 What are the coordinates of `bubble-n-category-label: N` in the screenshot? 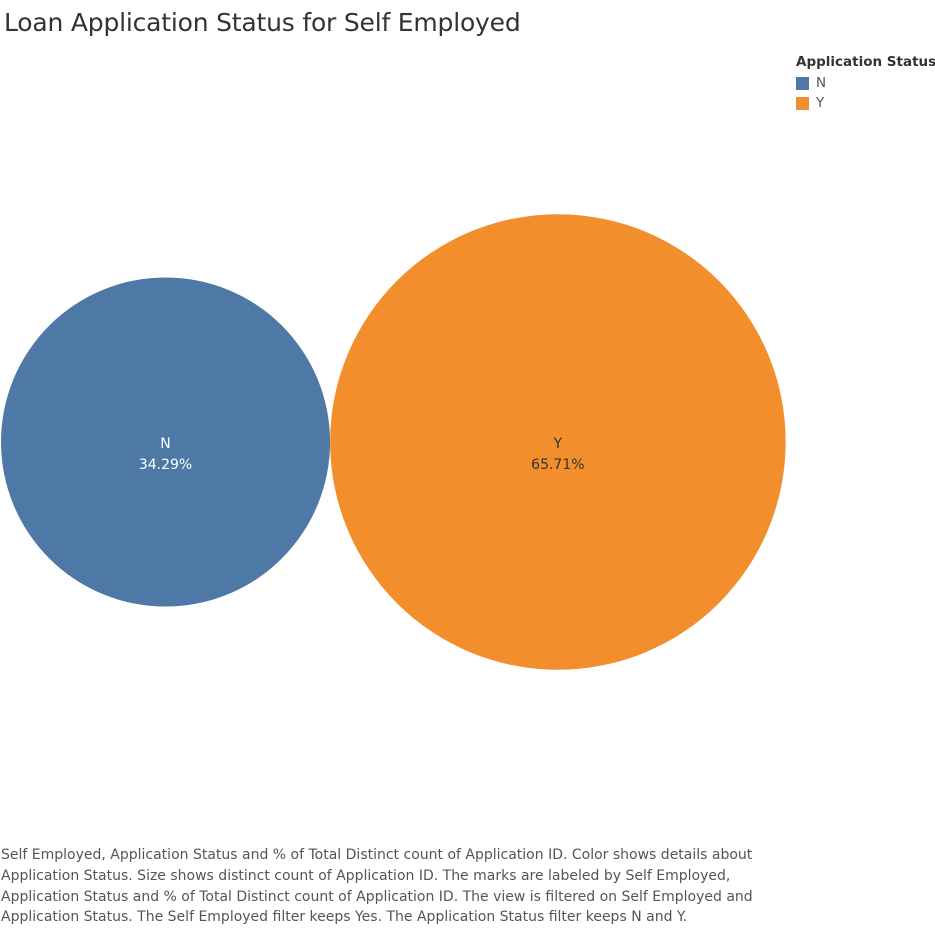 It's located at (165, 444).